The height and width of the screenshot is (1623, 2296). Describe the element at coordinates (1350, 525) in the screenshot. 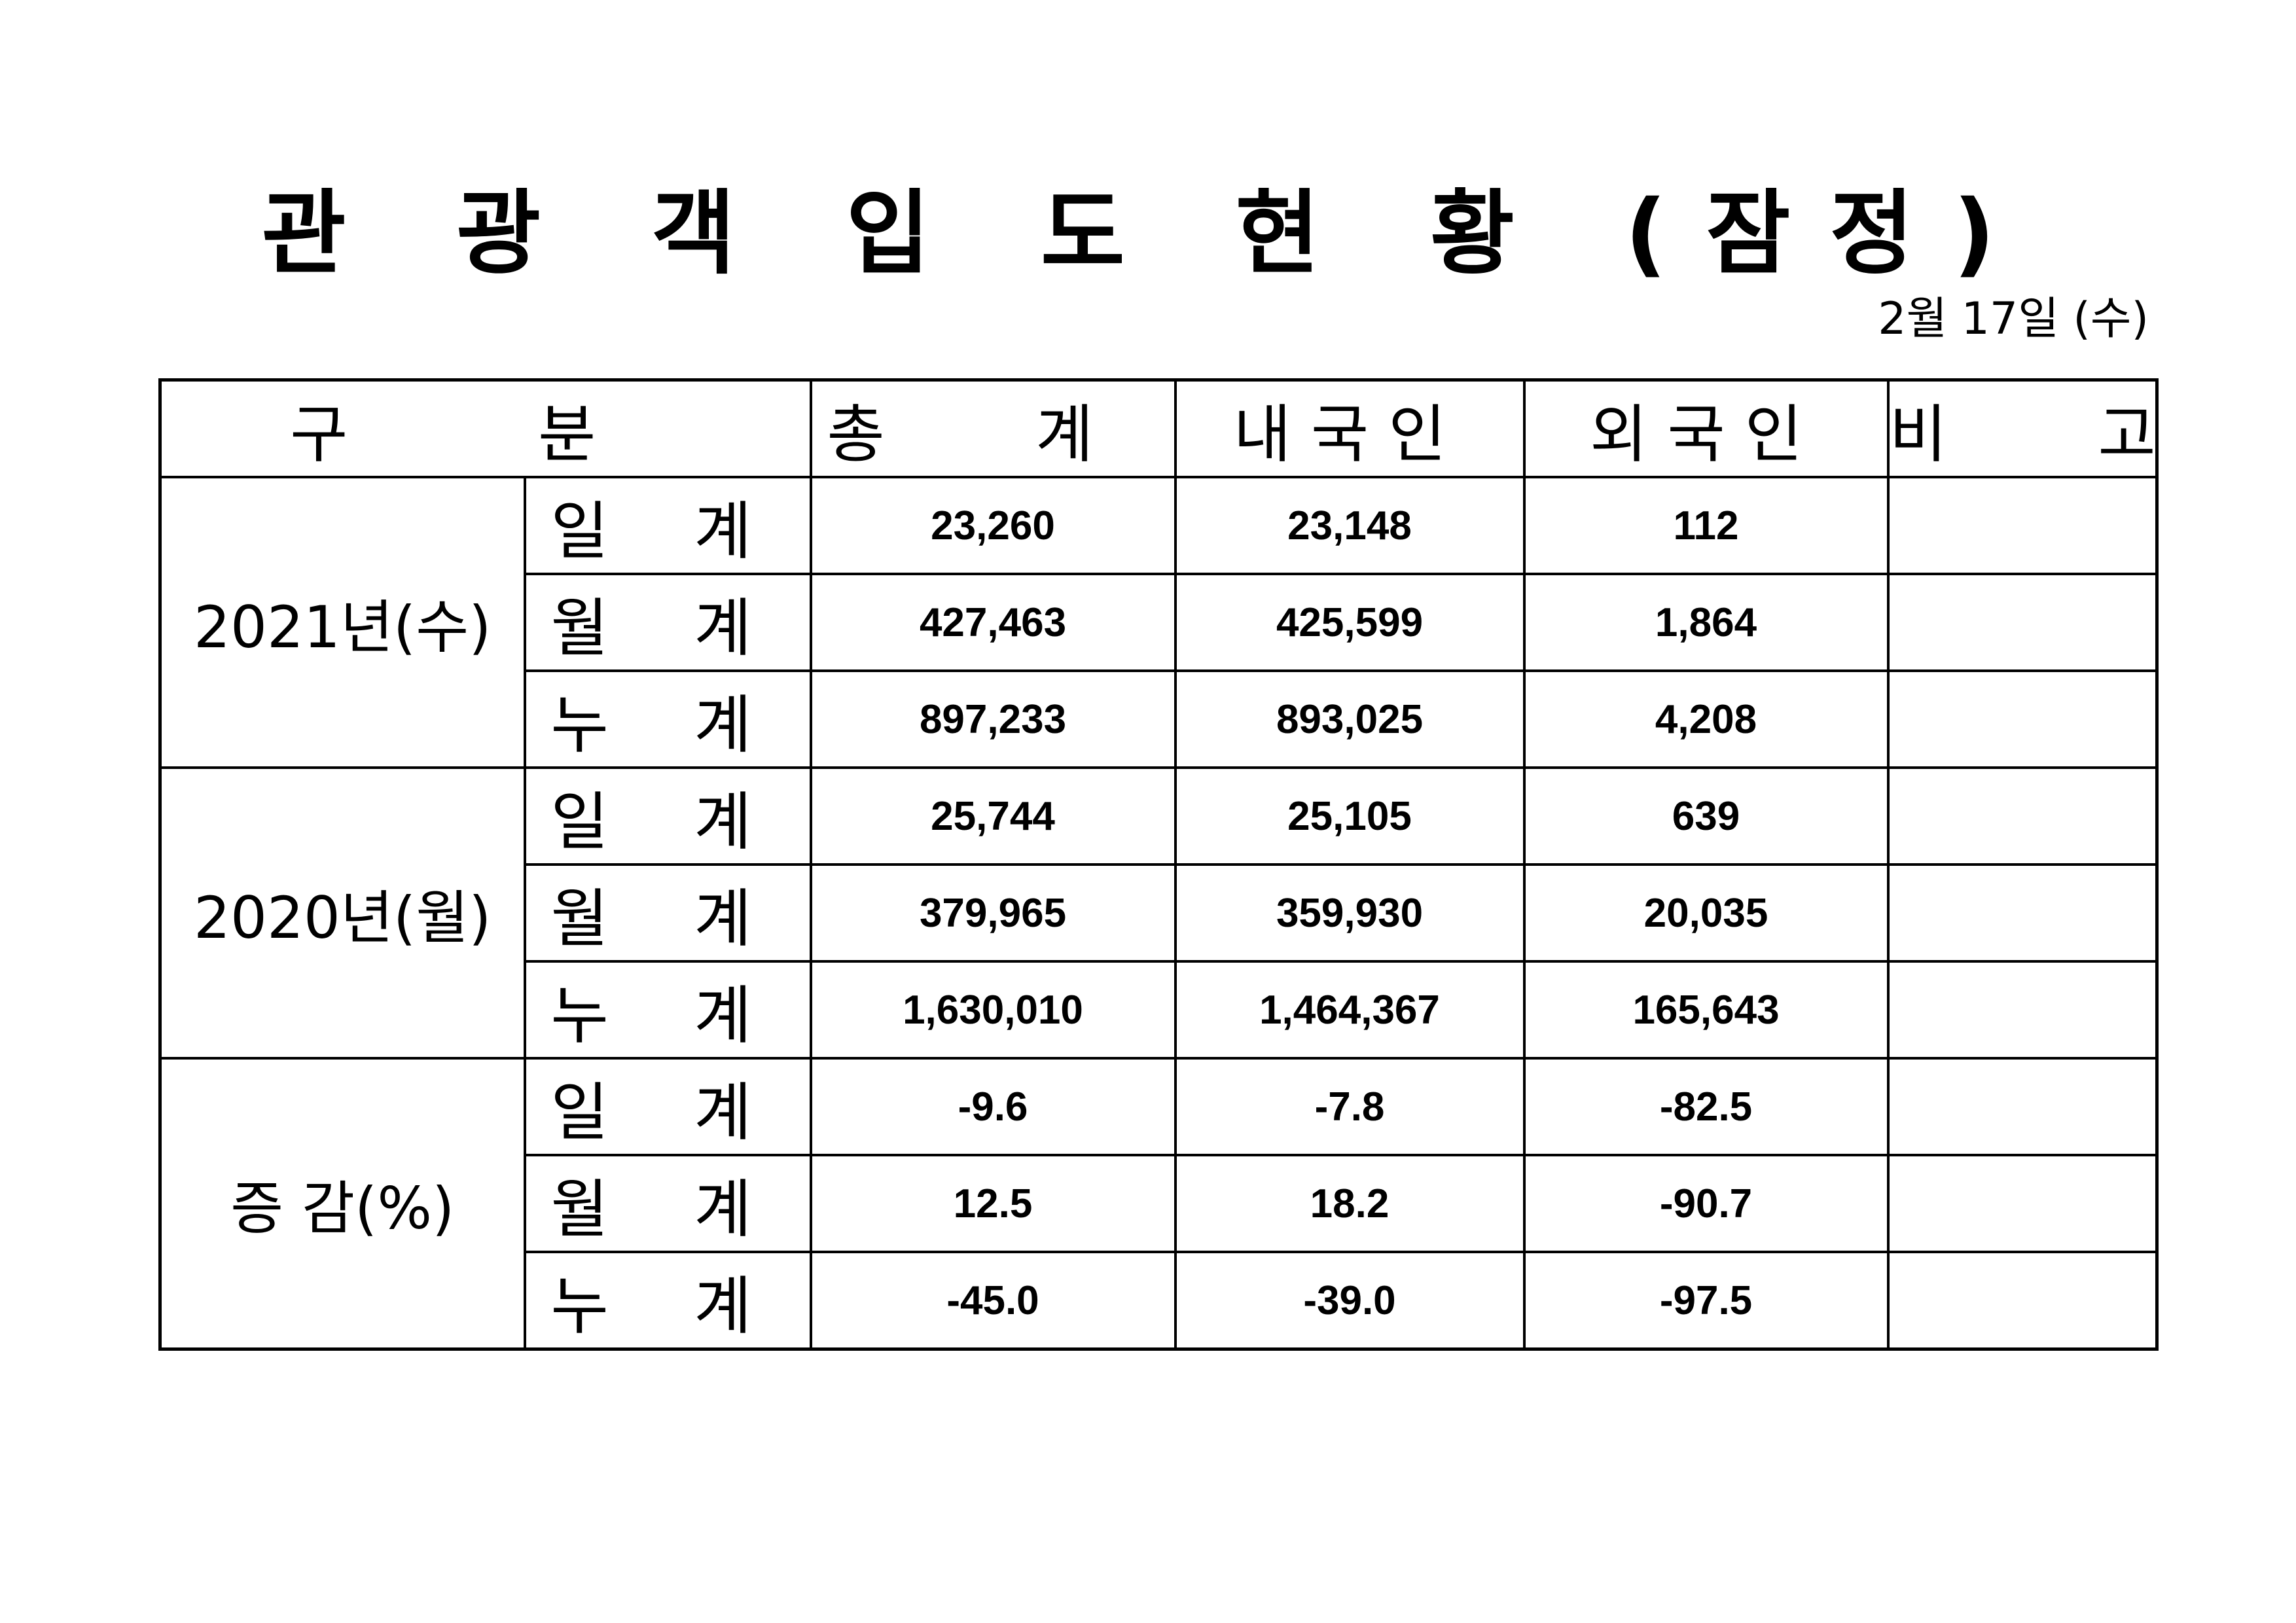

I see `domestic-cell: 23,148` at that location.